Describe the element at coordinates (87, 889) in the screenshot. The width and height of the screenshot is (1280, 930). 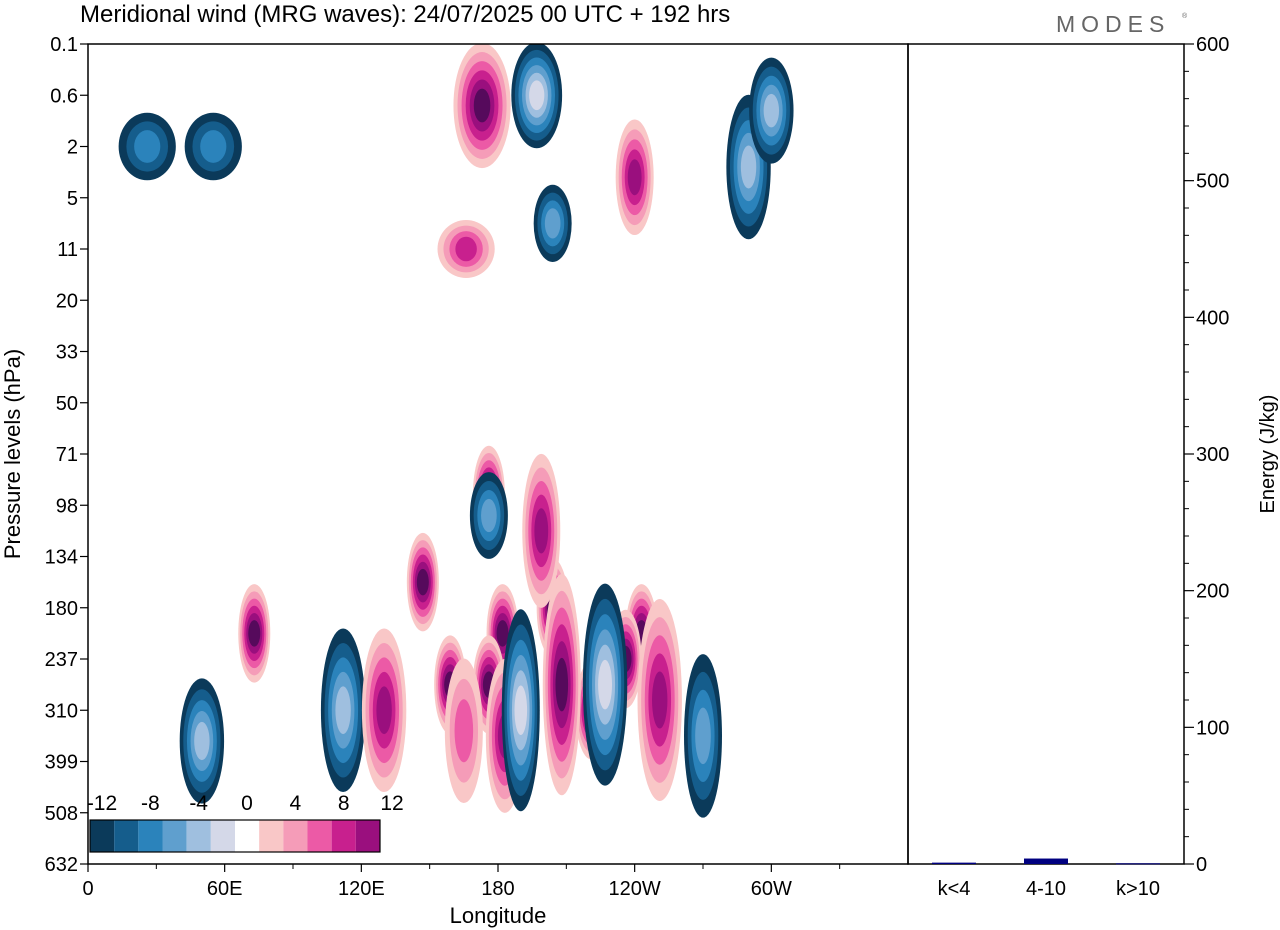
I see `x-tick-label: 0` at that location.